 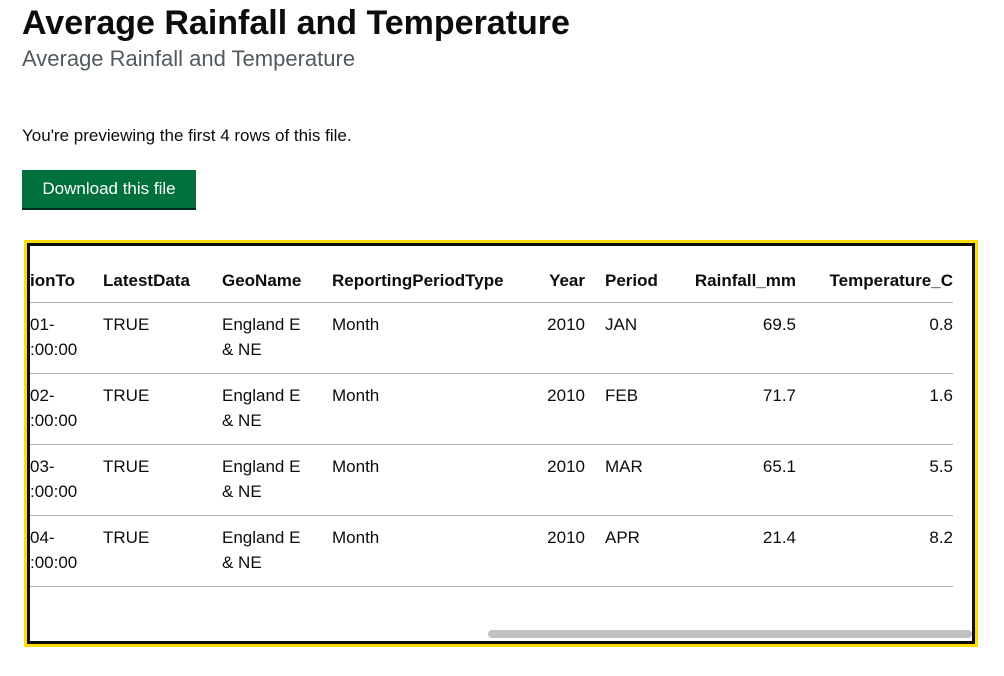 I want to click on table-cell: 1.6, so click(x=941, y=395).